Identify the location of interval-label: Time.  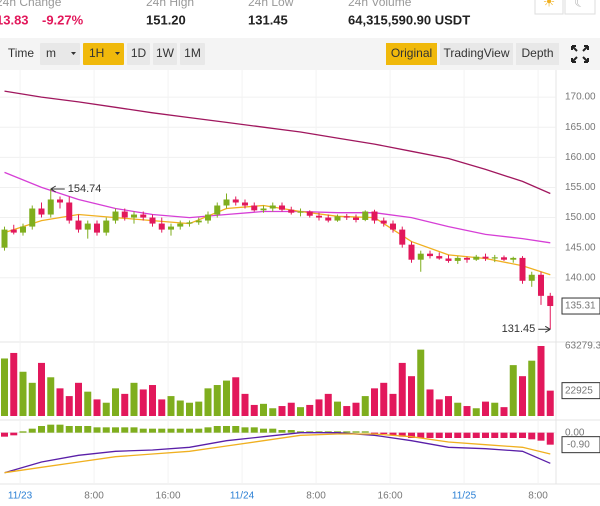
(21, 53).